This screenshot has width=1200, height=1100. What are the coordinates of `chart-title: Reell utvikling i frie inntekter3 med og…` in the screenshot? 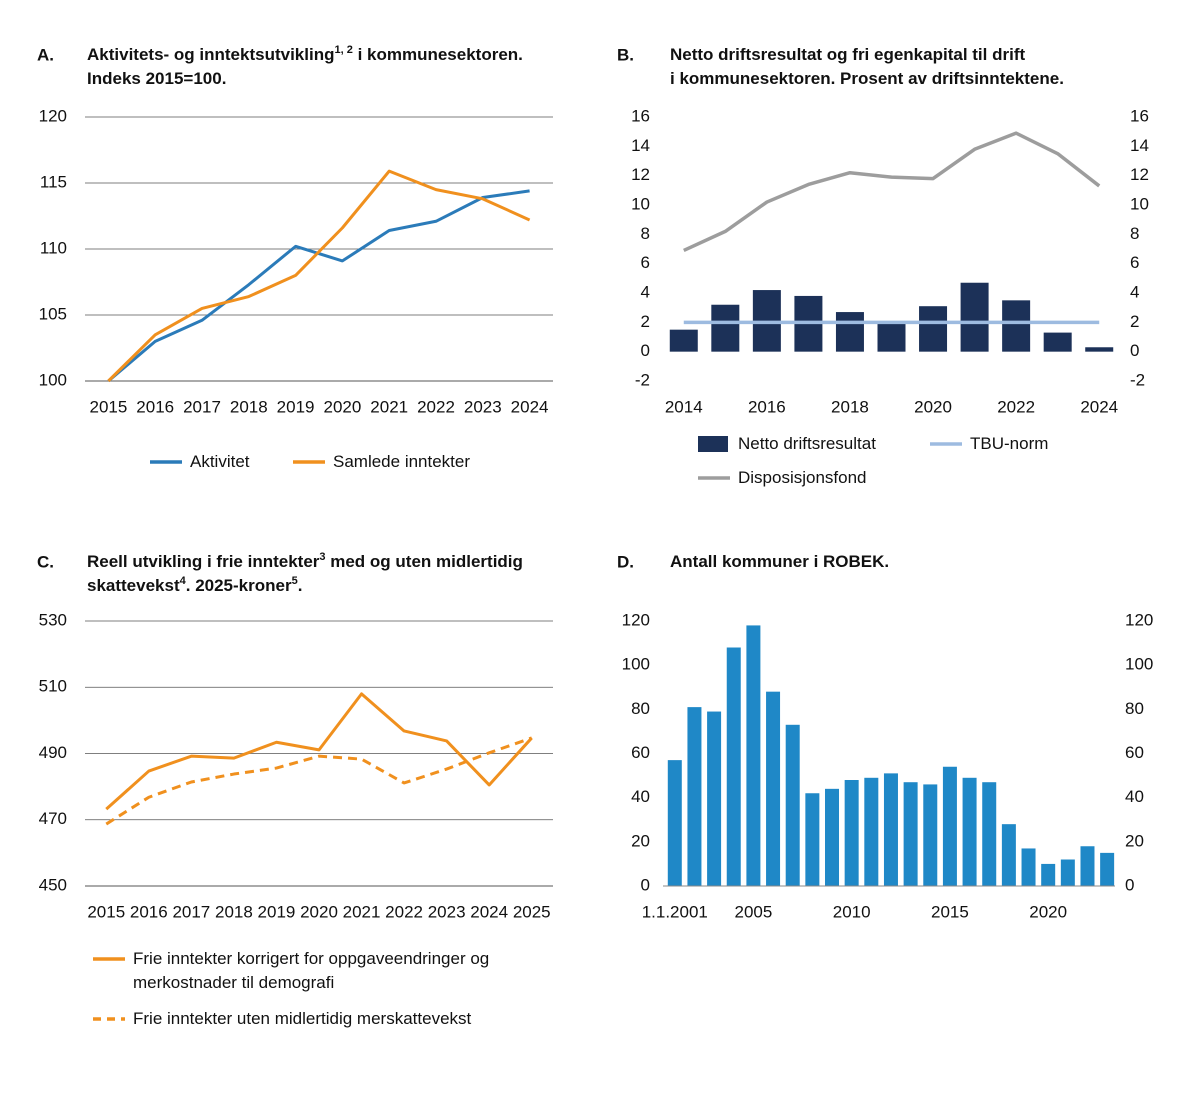 It's located at (305, 561).